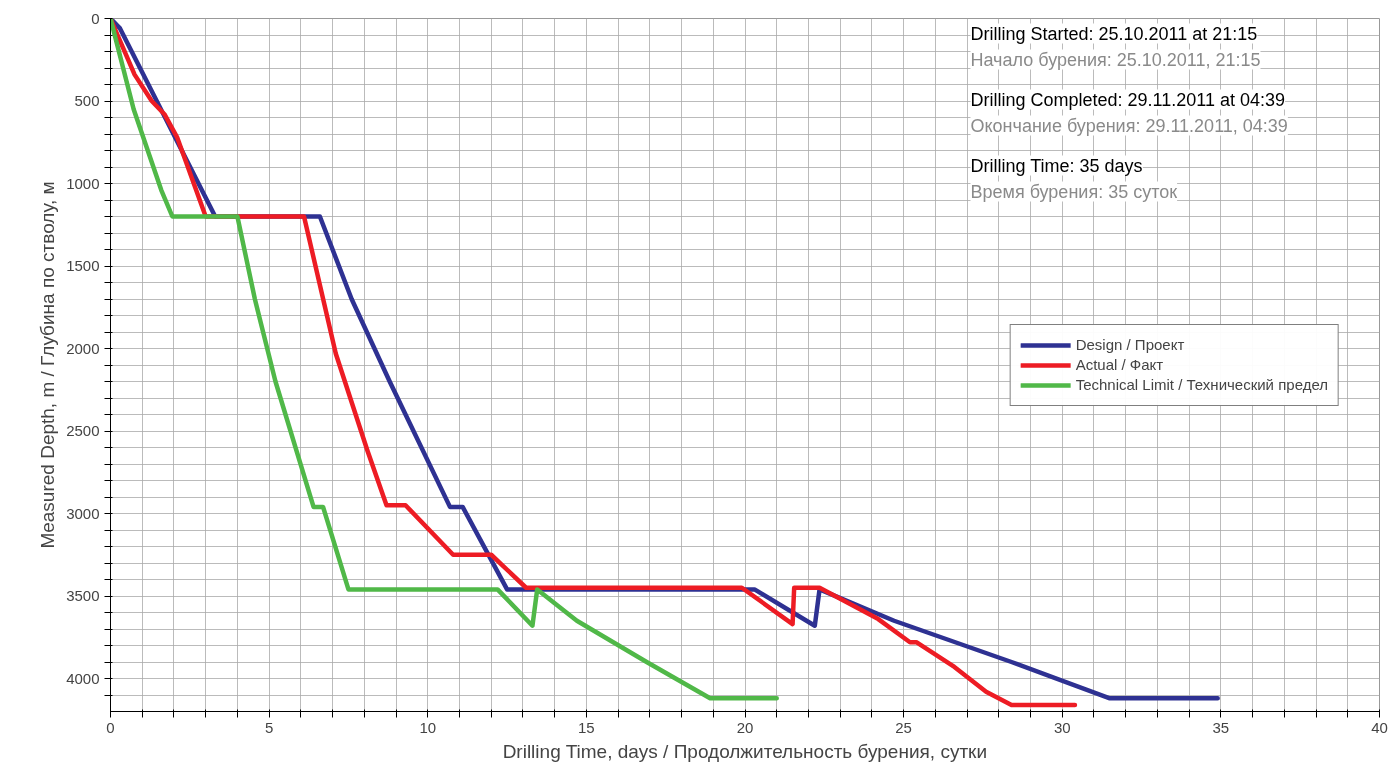 The height and width of the screenshot is (781, 1391). Describe the element at coordinates (903, 727) in the screenshot. I see `x-tick-label: 25` at that location.